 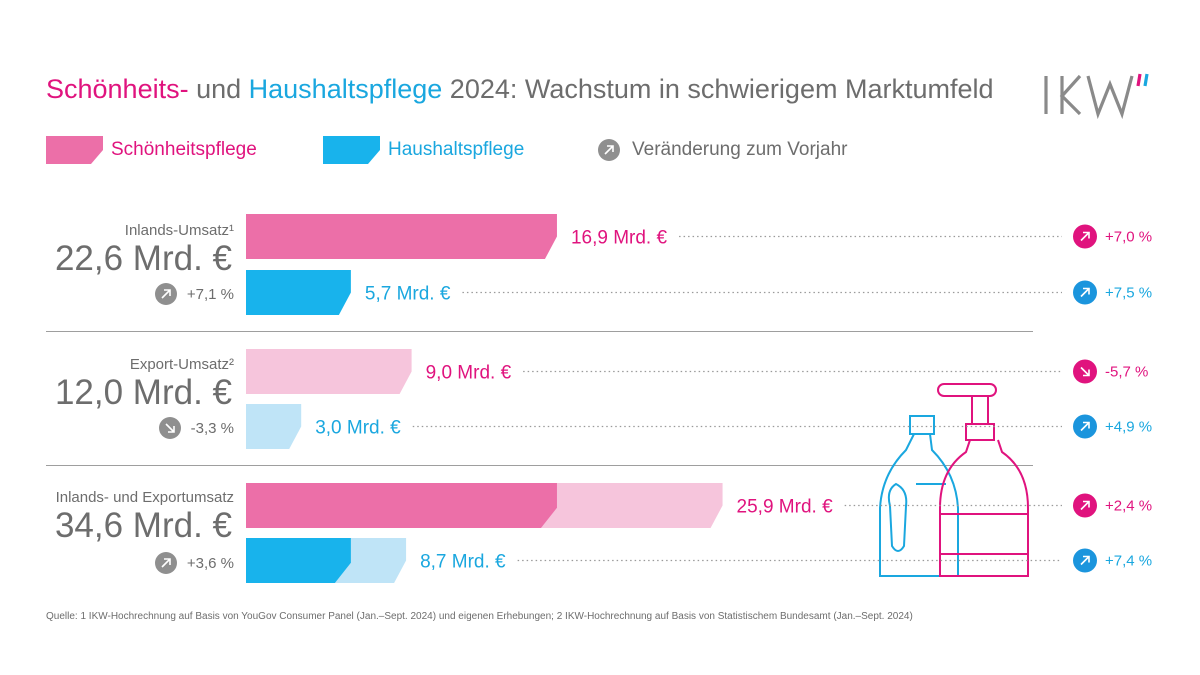 What do you see at coordinates (1128, 506) in the screenshot?
I see `change-label: +2,4 %` at bounding box center [1128, 506].